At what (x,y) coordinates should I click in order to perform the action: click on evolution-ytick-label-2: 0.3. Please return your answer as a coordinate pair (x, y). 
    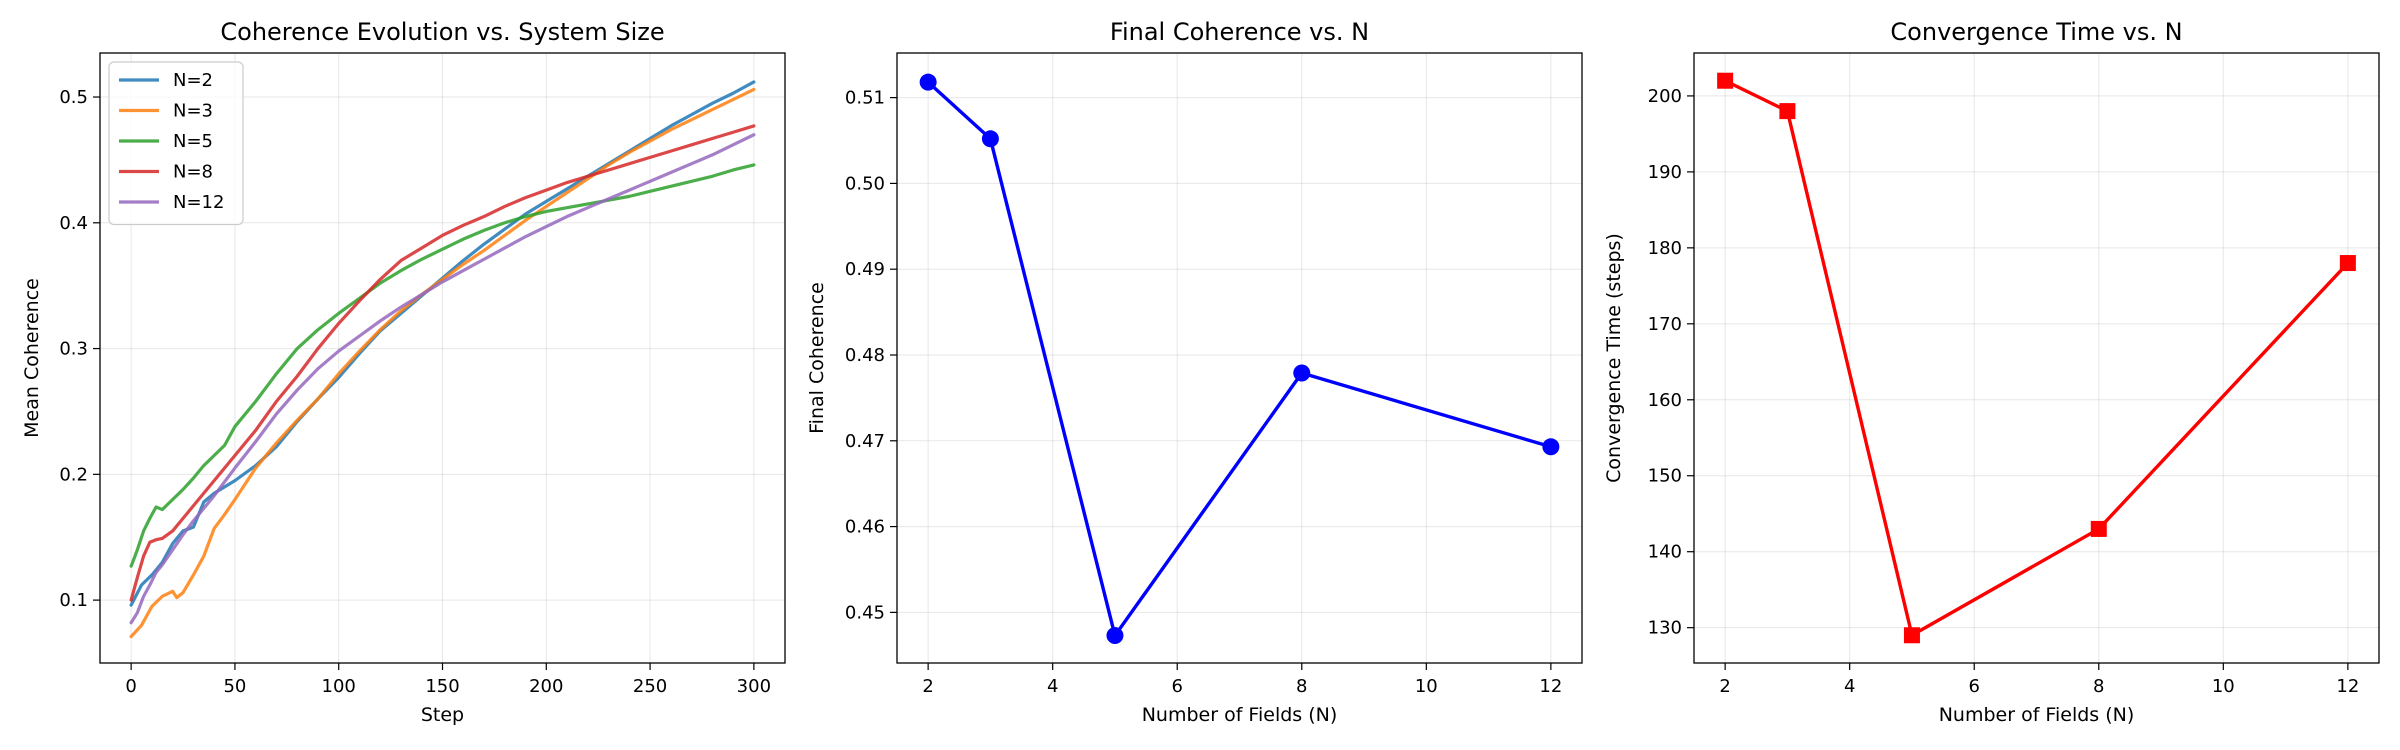
    Looking at the image, I should click on (73, 349).